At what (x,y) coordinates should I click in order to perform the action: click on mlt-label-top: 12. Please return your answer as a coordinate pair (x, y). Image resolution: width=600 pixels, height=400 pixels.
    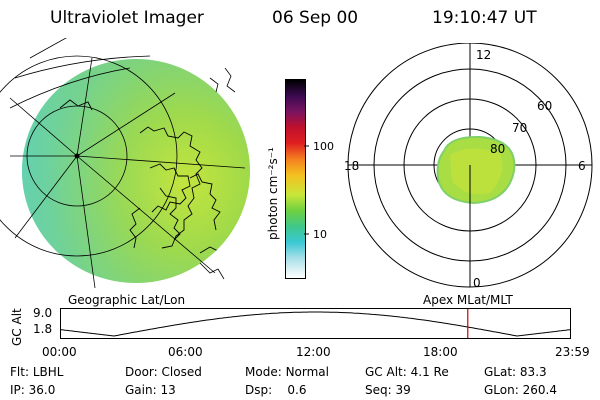
    Looking at the image, I should click on (483, 55).